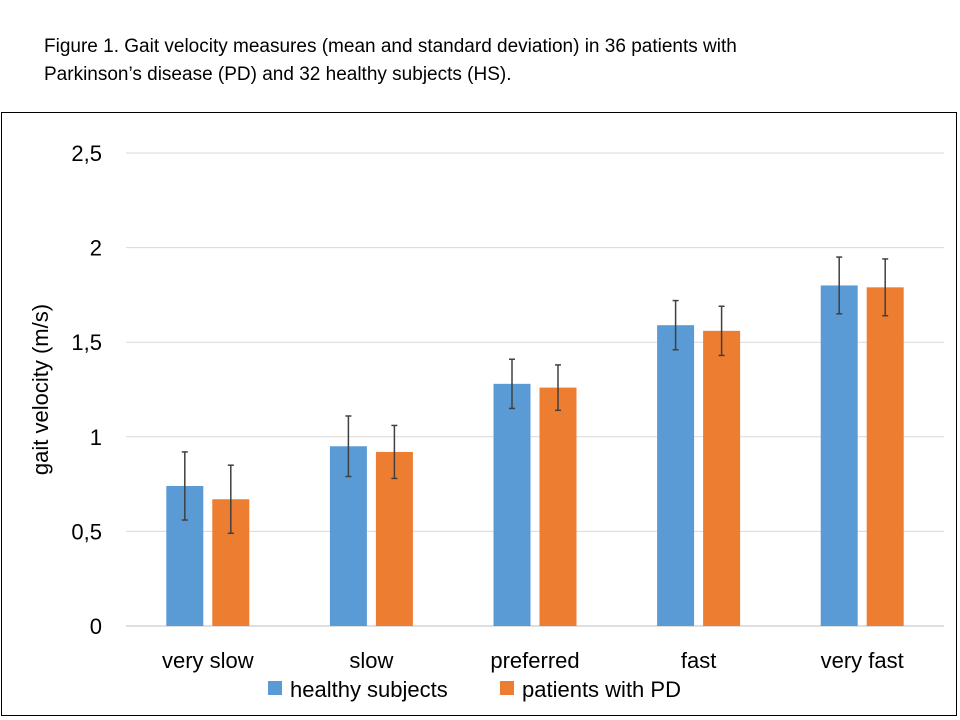  I want to click on y-tick-label: 1,5, so click(86, 342).